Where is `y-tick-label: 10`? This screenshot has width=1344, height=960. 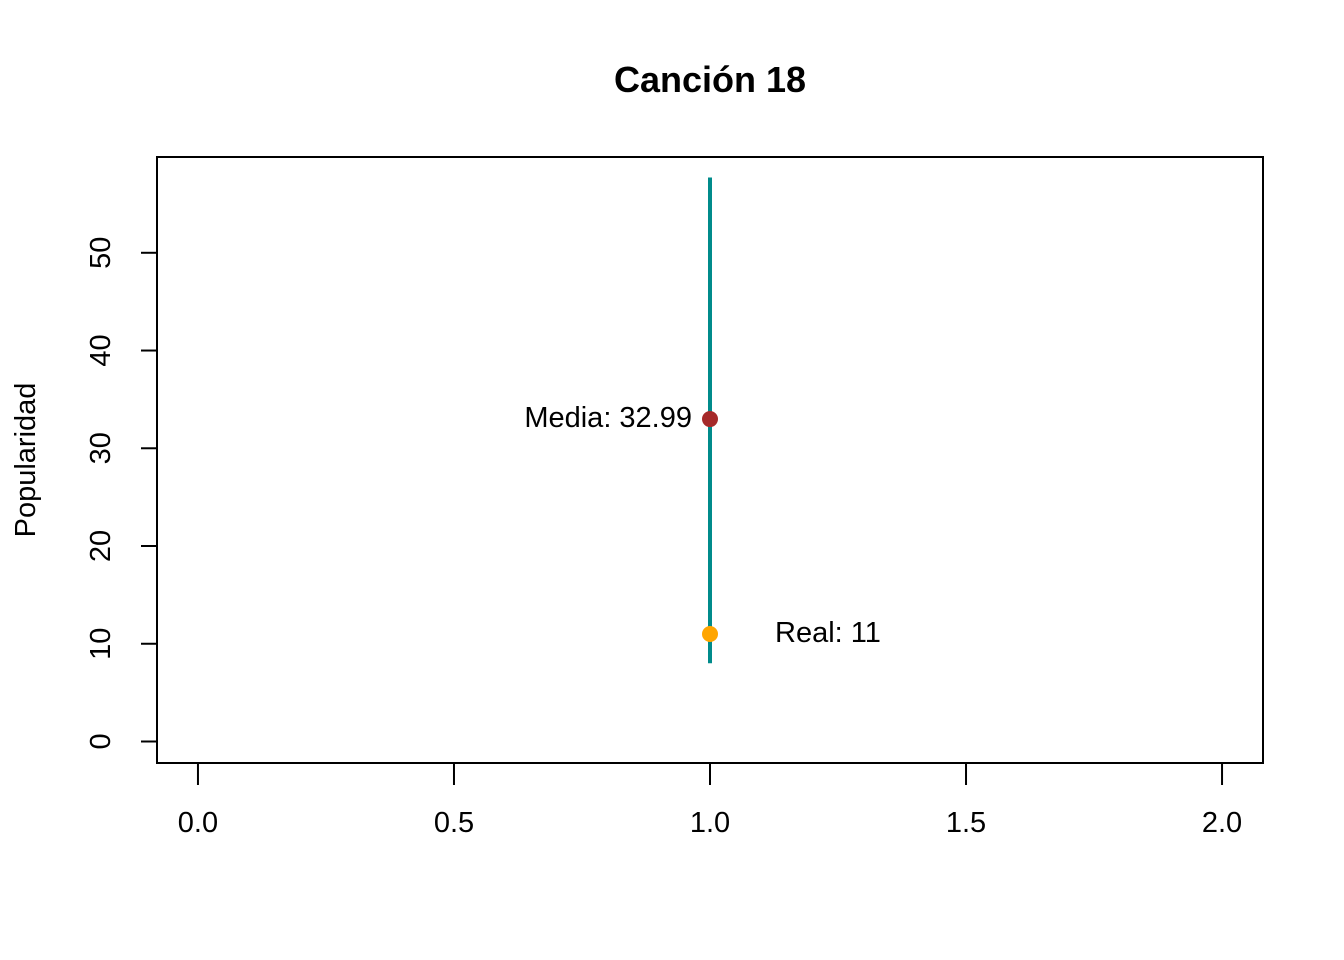 y-tick-label: 10 is located at coordinates (101, 644).